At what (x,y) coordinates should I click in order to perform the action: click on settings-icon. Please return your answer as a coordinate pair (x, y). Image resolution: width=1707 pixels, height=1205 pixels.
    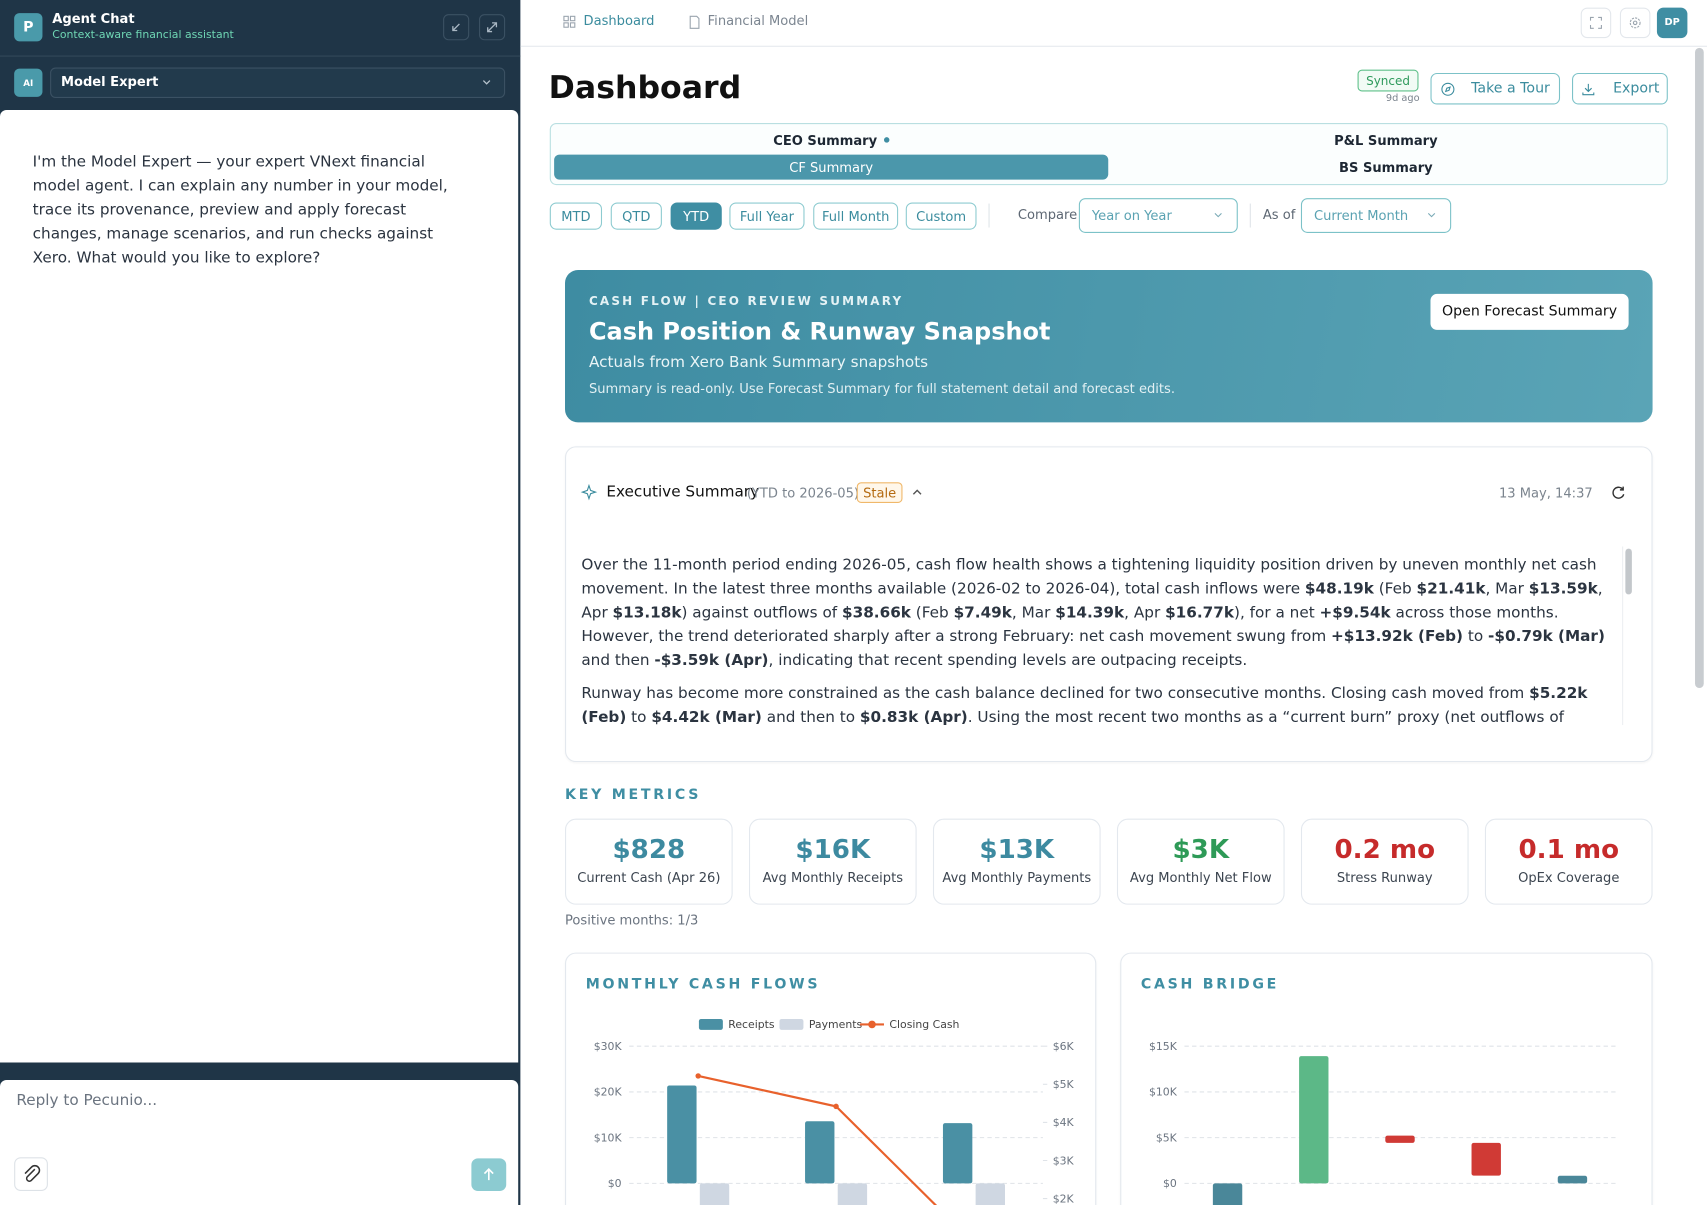
    Looking at the image, I should click on (1635, 23).